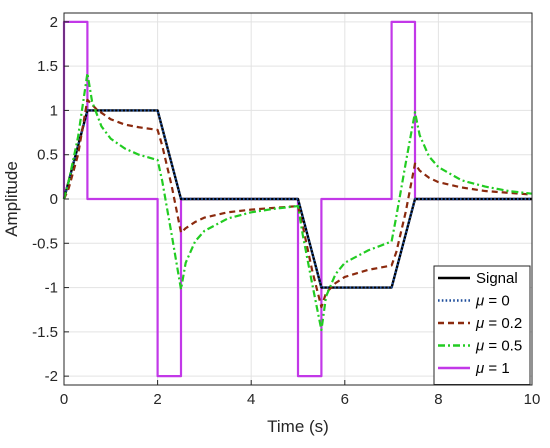  I want to click on legend-box, so click(482, 325).